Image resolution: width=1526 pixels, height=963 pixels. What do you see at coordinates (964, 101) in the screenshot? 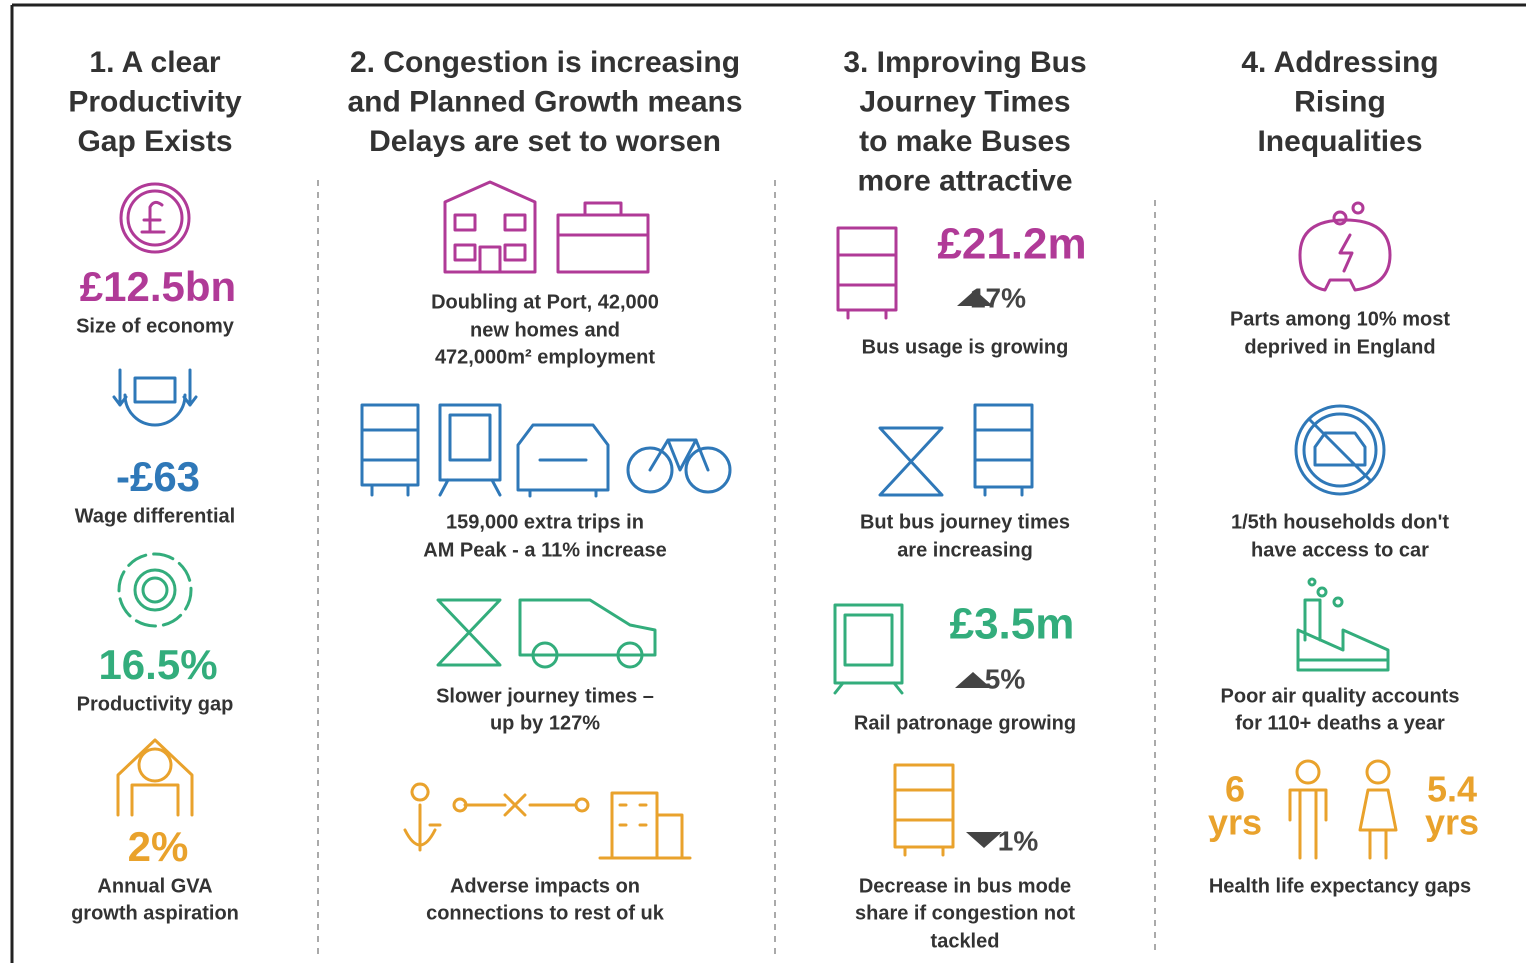
I see `column-title: Journey Times` at bounding box center [964, 101].